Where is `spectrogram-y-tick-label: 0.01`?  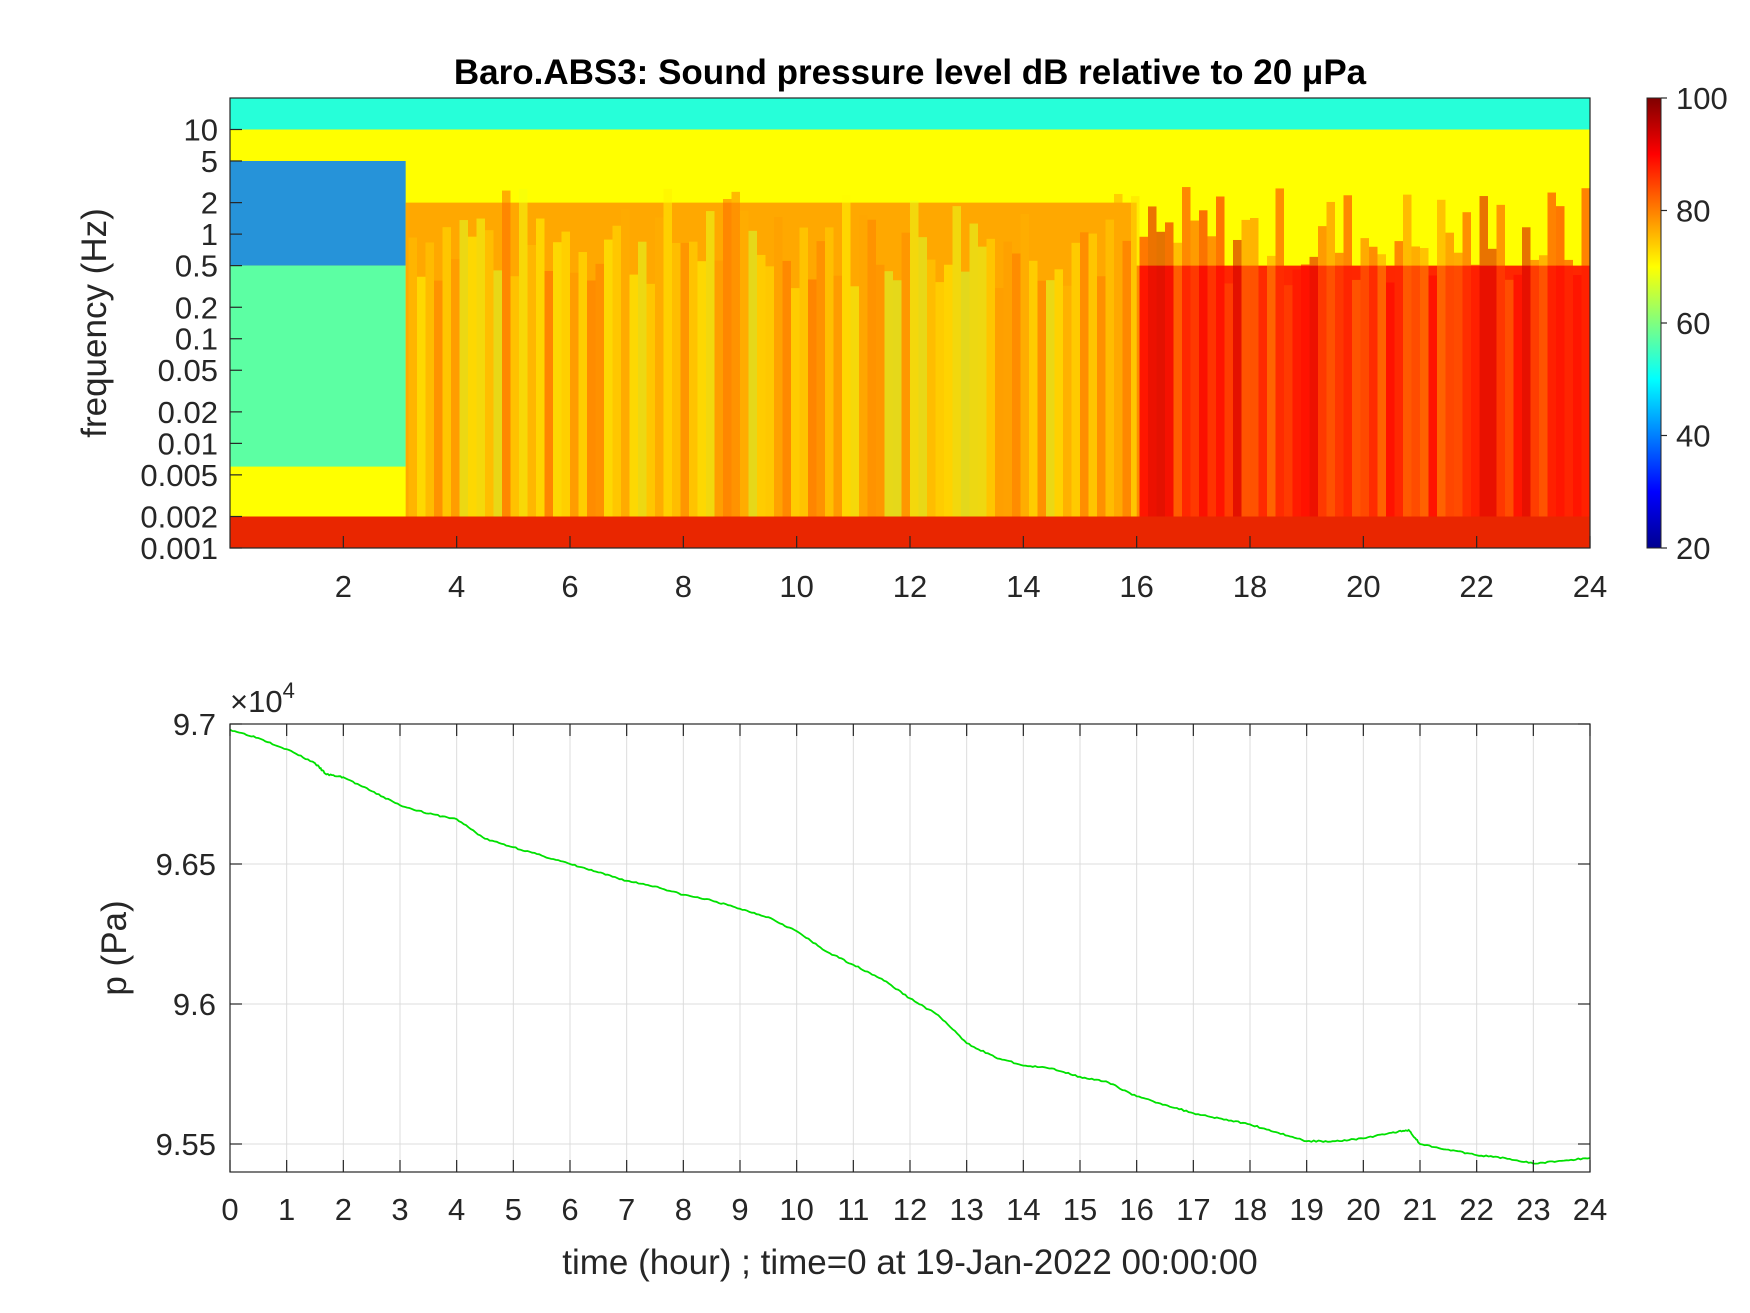 spectrogram-y-tick-label: 0.01 is located at coordinates (188, 443).